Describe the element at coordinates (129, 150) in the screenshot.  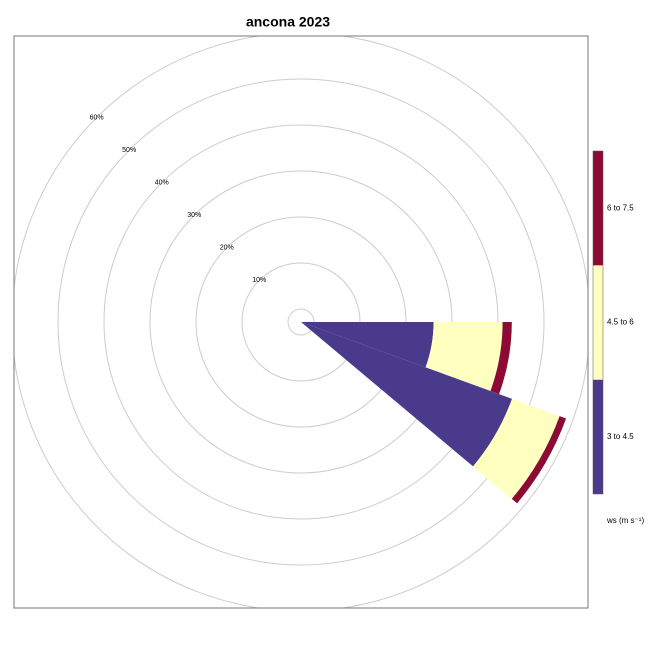
I see `r-tick-label: 50%` at that location.